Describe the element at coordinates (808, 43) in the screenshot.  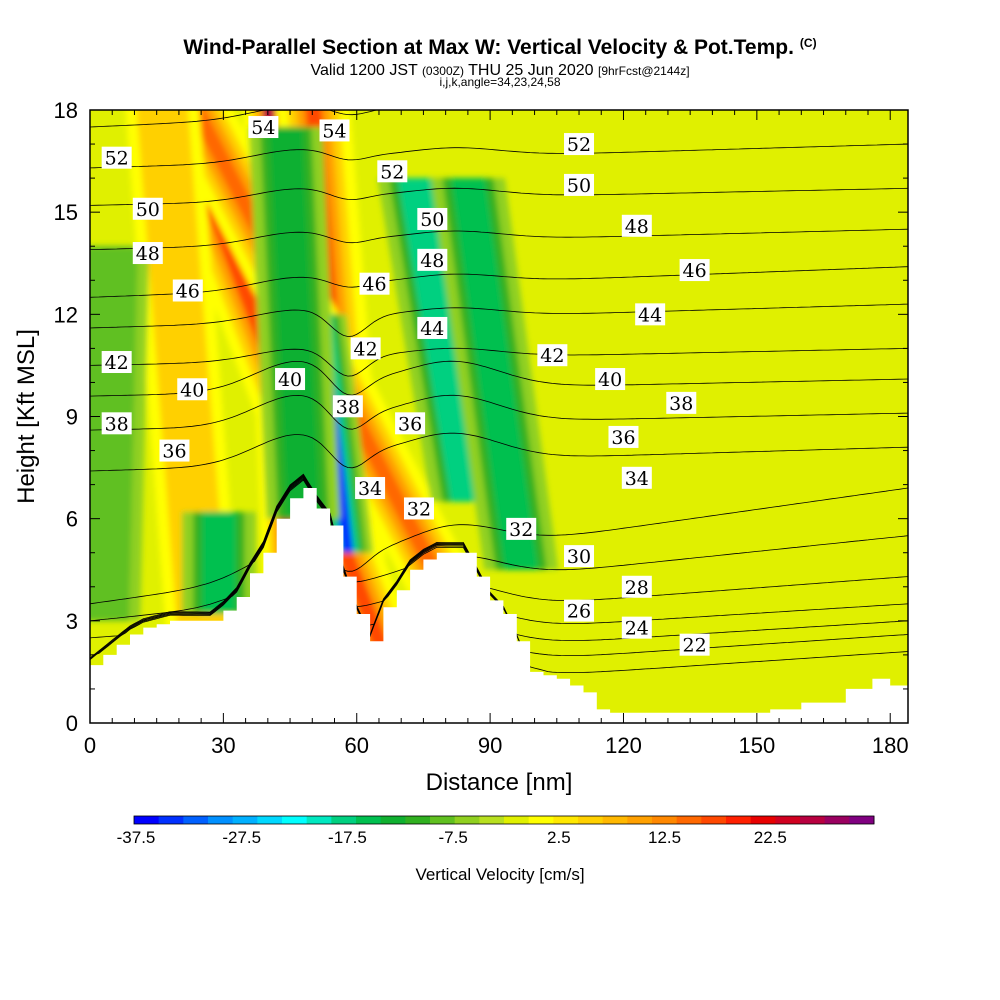
I see `copyright-mark: (C)` at that location.